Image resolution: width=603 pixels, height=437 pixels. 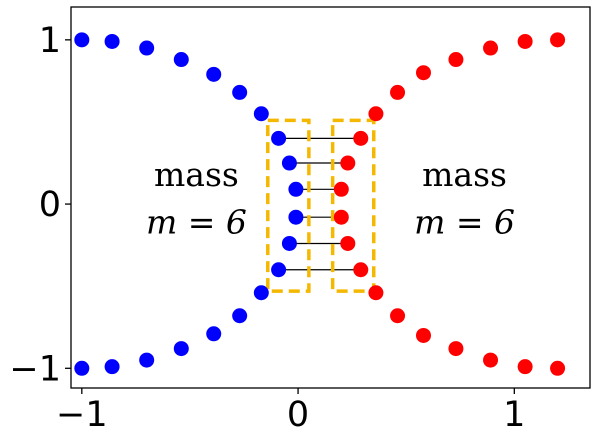 I want to click on x-tick-label-2: 1, so click(x=514, y=415).